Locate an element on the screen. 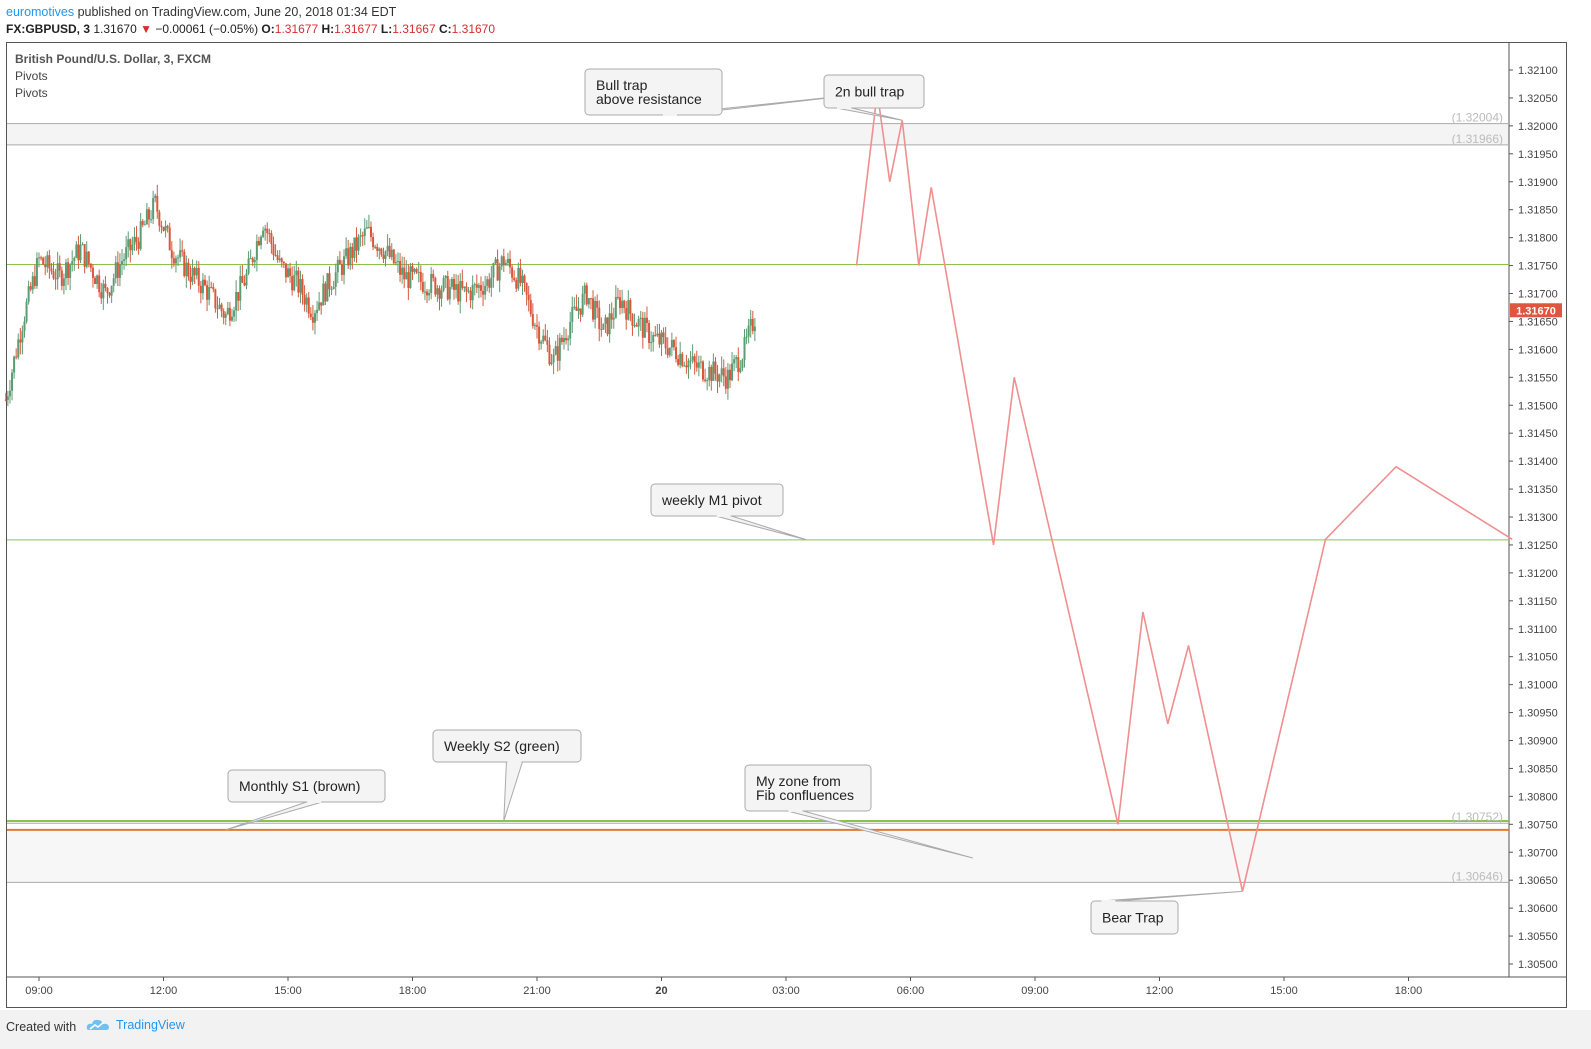 The height and width of the screenshot is (1049, 1591). y-tick-label: 1.31900 is located at coordinates (1538, 183).